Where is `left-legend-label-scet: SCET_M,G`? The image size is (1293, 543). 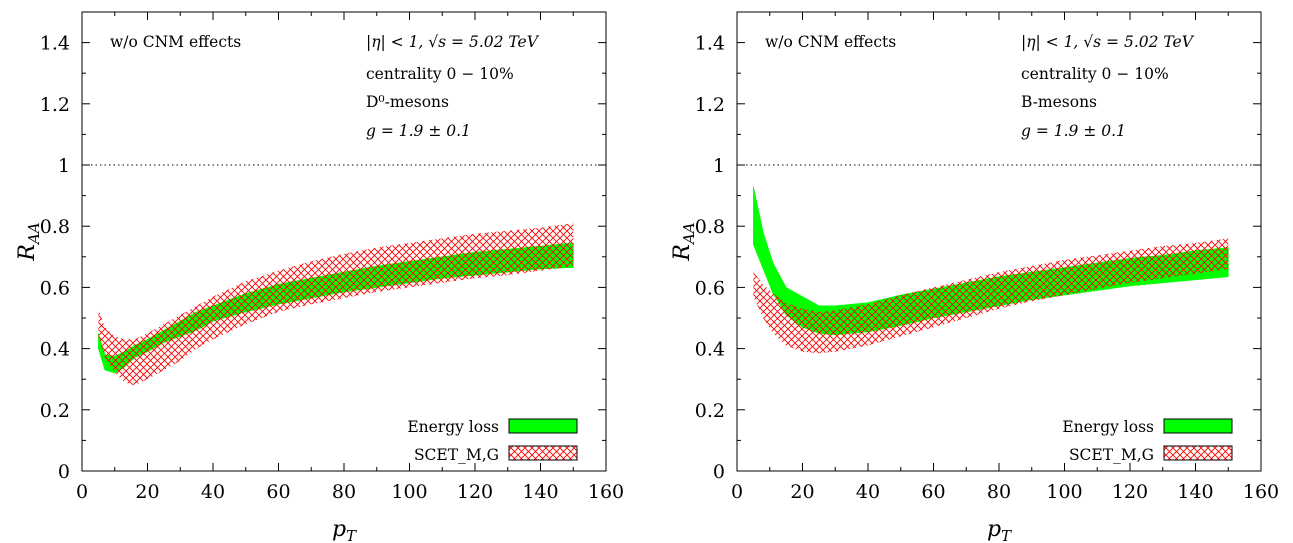
left-legend-label-scet: SCET_M,G is located at coordinates (456, 455).